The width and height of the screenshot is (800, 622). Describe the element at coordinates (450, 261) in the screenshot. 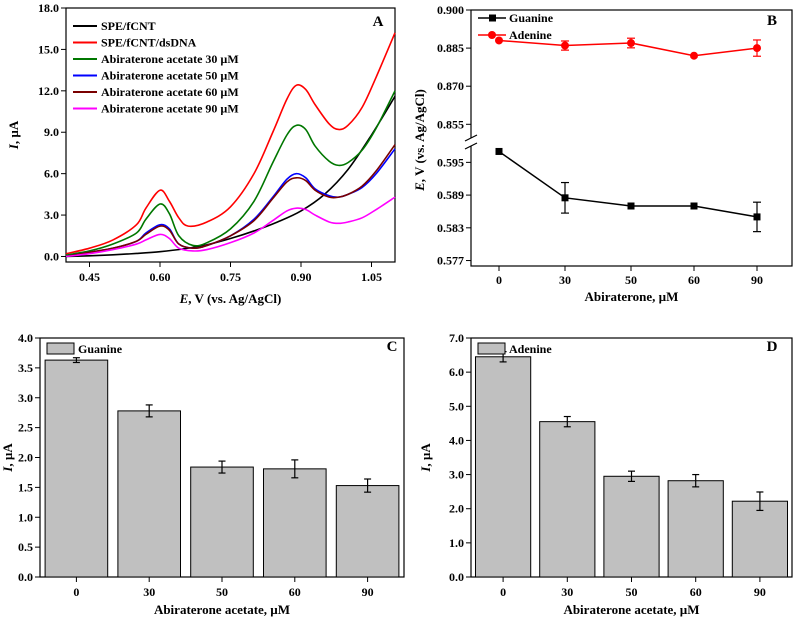

I see `y-tick-label: 0.577` at that location.